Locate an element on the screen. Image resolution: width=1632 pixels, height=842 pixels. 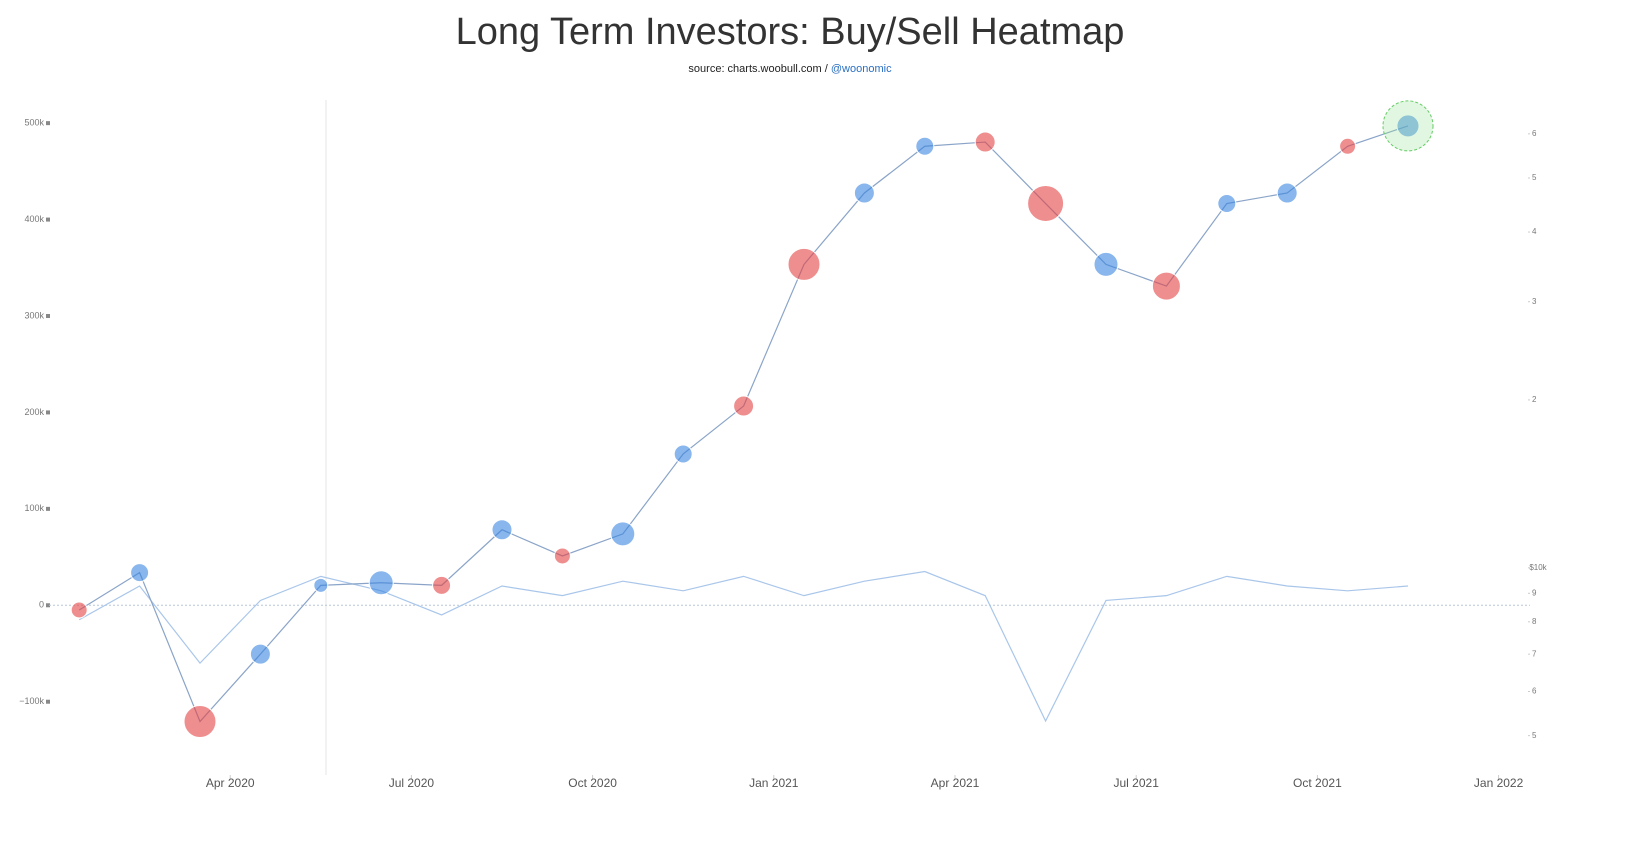
y-tick-label: 100k is located at coordinates (34, 508).